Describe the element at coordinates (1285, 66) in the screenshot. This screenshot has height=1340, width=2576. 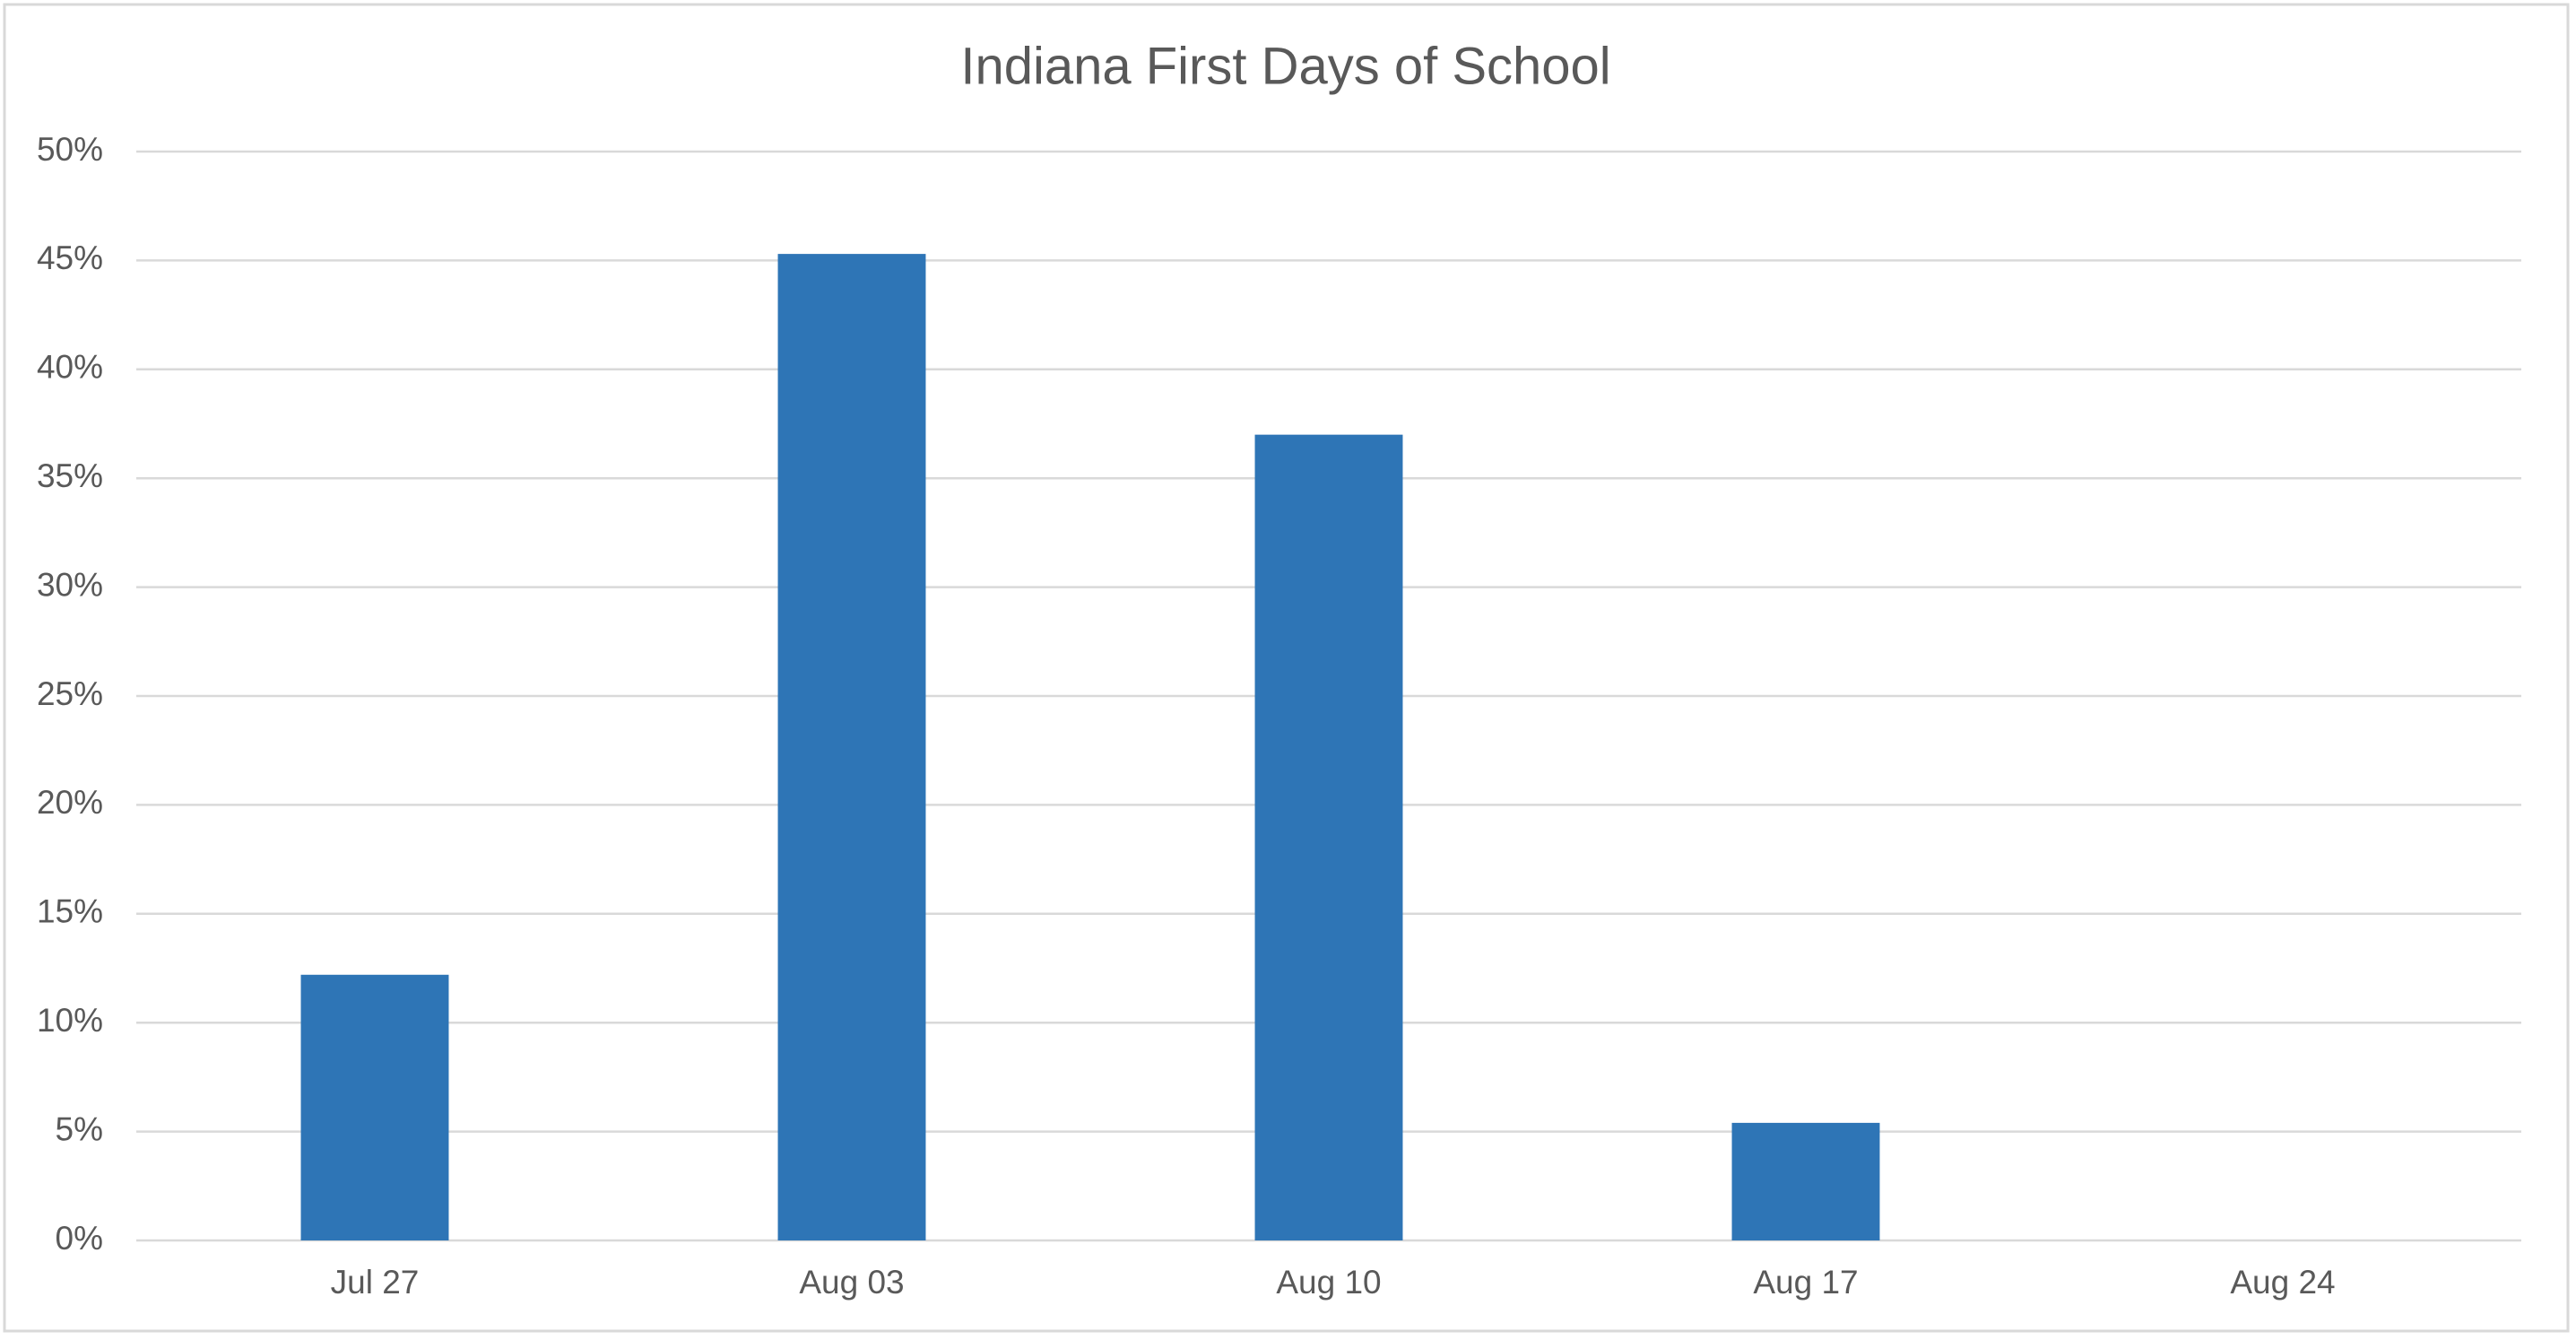
I see `chart-title: Indiana First Days of School` at that location.